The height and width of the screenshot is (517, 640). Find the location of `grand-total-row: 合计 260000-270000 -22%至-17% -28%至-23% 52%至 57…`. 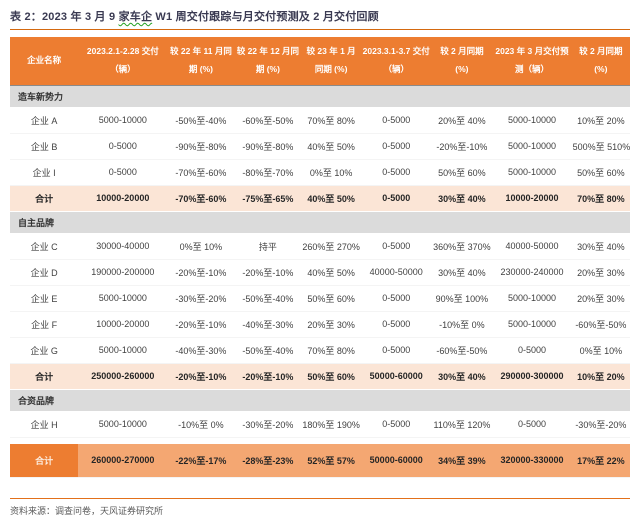

grand-total-row: 合计 260000-270000 -22%至-17% -28%至-23% 52%至 57… is located at coordinates (320, 460).